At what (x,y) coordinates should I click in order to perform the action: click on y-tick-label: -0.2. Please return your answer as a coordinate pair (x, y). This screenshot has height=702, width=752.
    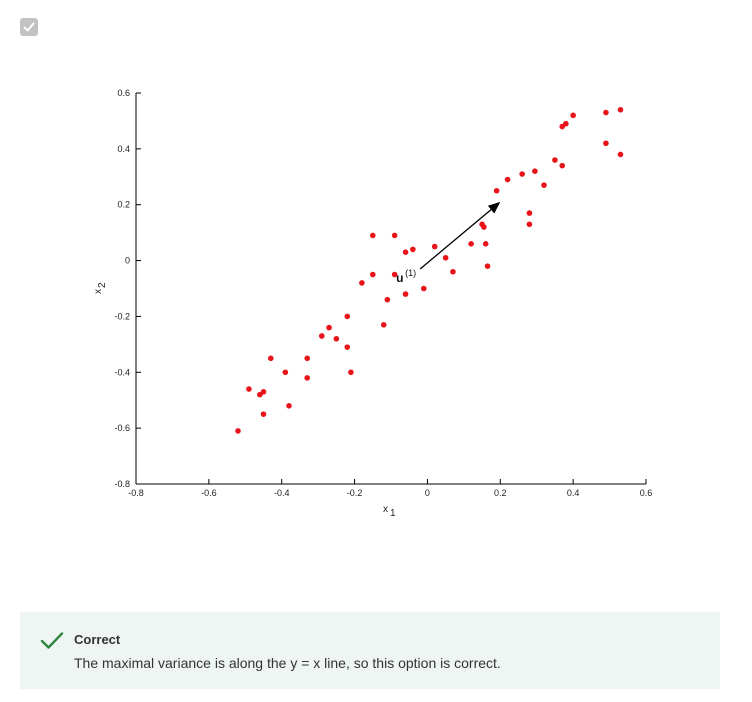
    Looking at the image, I should click on (122, 316).